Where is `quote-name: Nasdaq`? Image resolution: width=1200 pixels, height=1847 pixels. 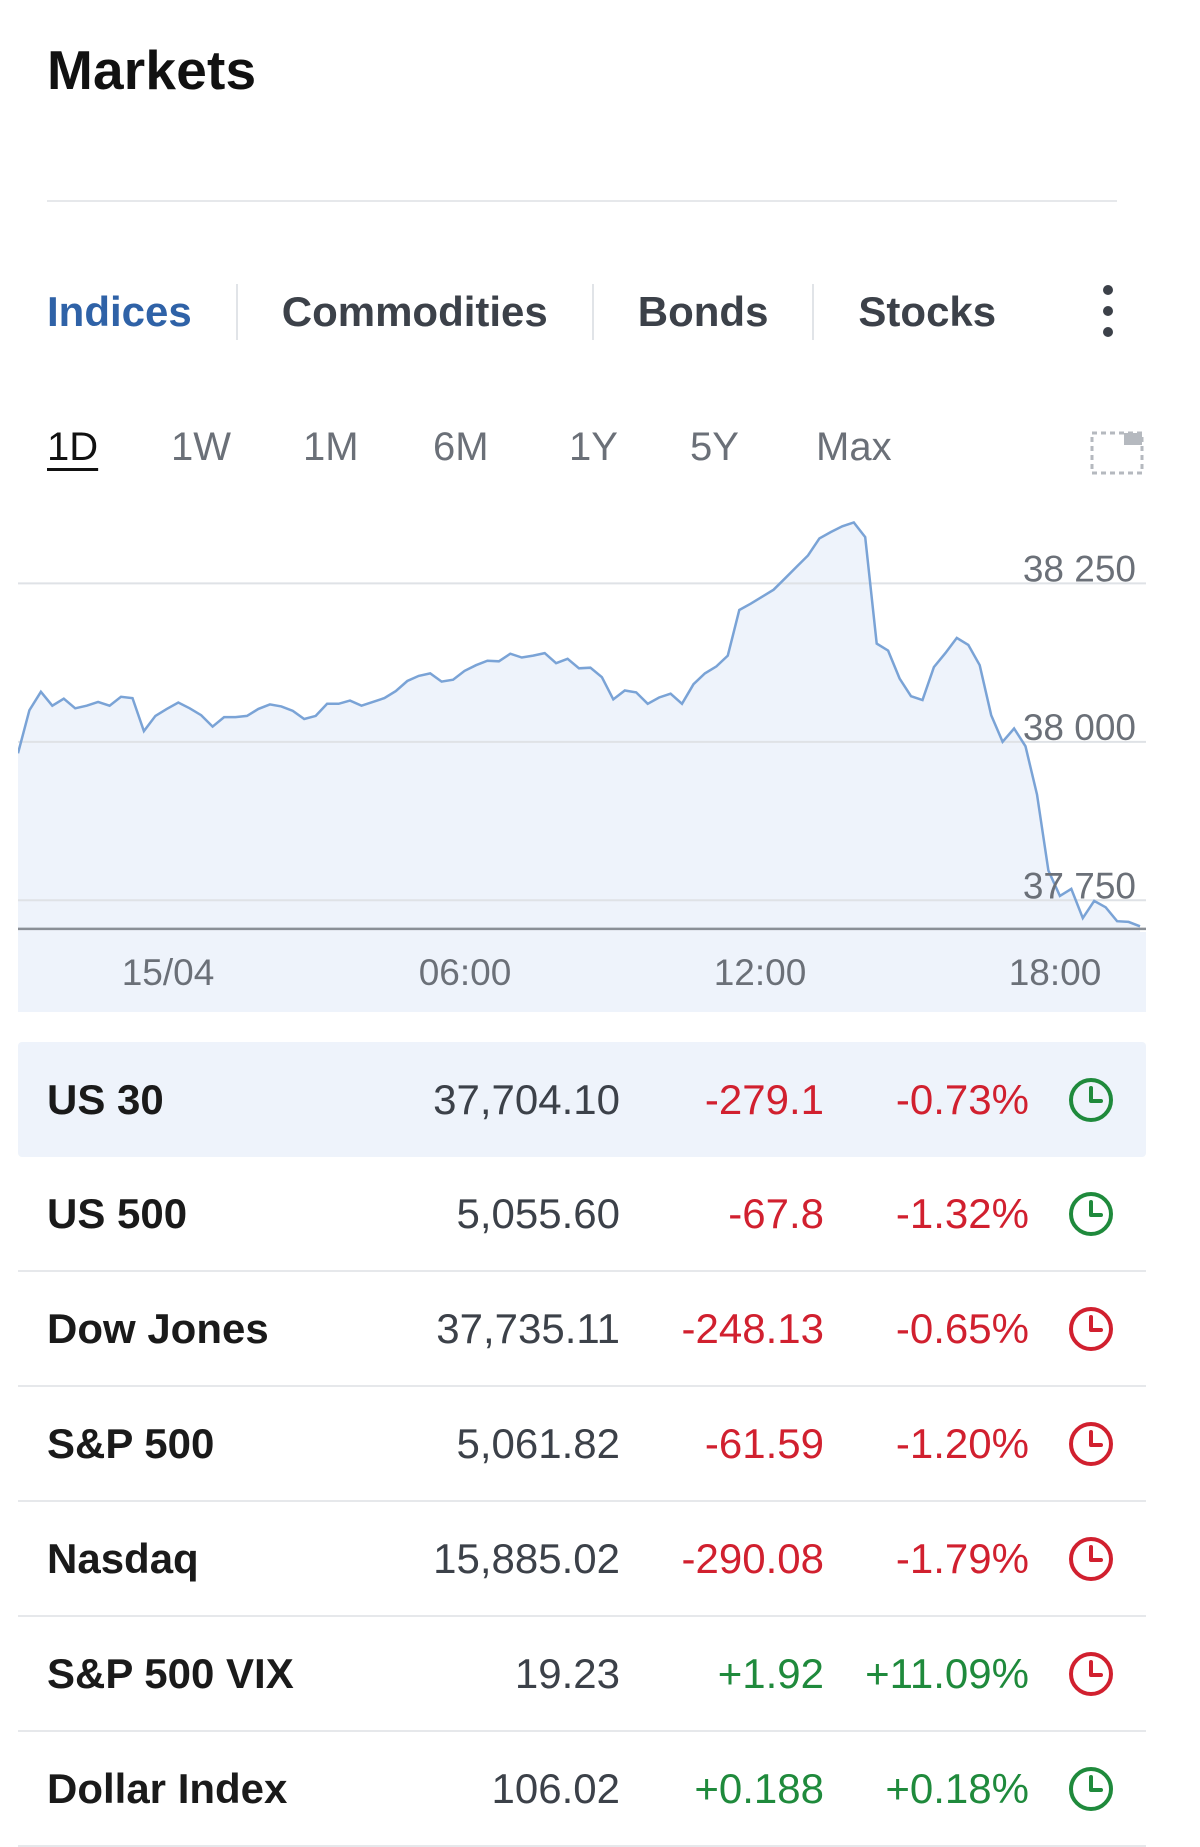 quote-name: Nasdaq is located at coordinates (123, 1558).